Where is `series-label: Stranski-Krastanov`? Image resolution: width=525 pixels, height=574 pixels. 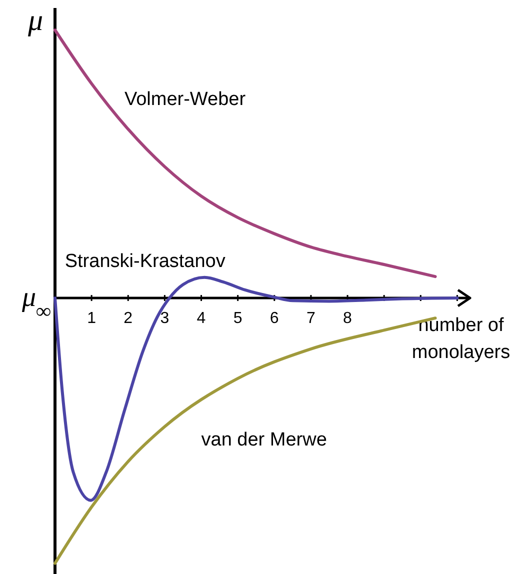 series-label: Stranski-Krastanov is located at coordinates (145, 261).